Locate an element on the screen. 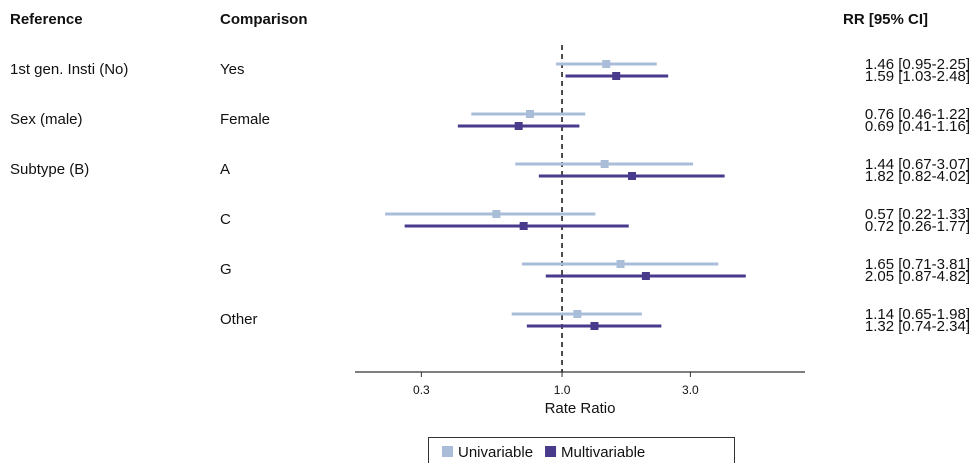 The height and width of the screenshot is (468, 978). rr-label: 1.59 [1.03-2.48] is located at coordinates (917, 76).